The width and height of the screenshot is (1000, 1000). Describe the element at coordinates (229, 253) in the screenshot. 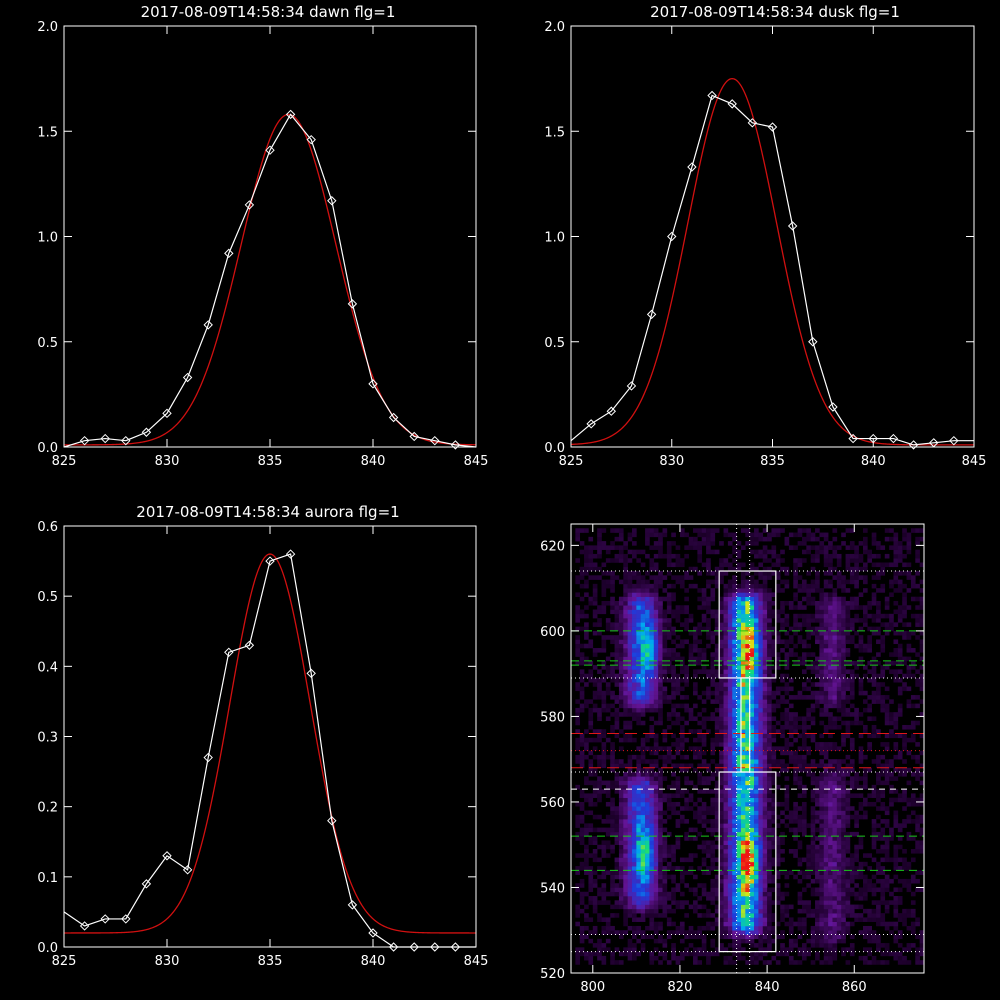

I see `dawn-data-point` at that location.